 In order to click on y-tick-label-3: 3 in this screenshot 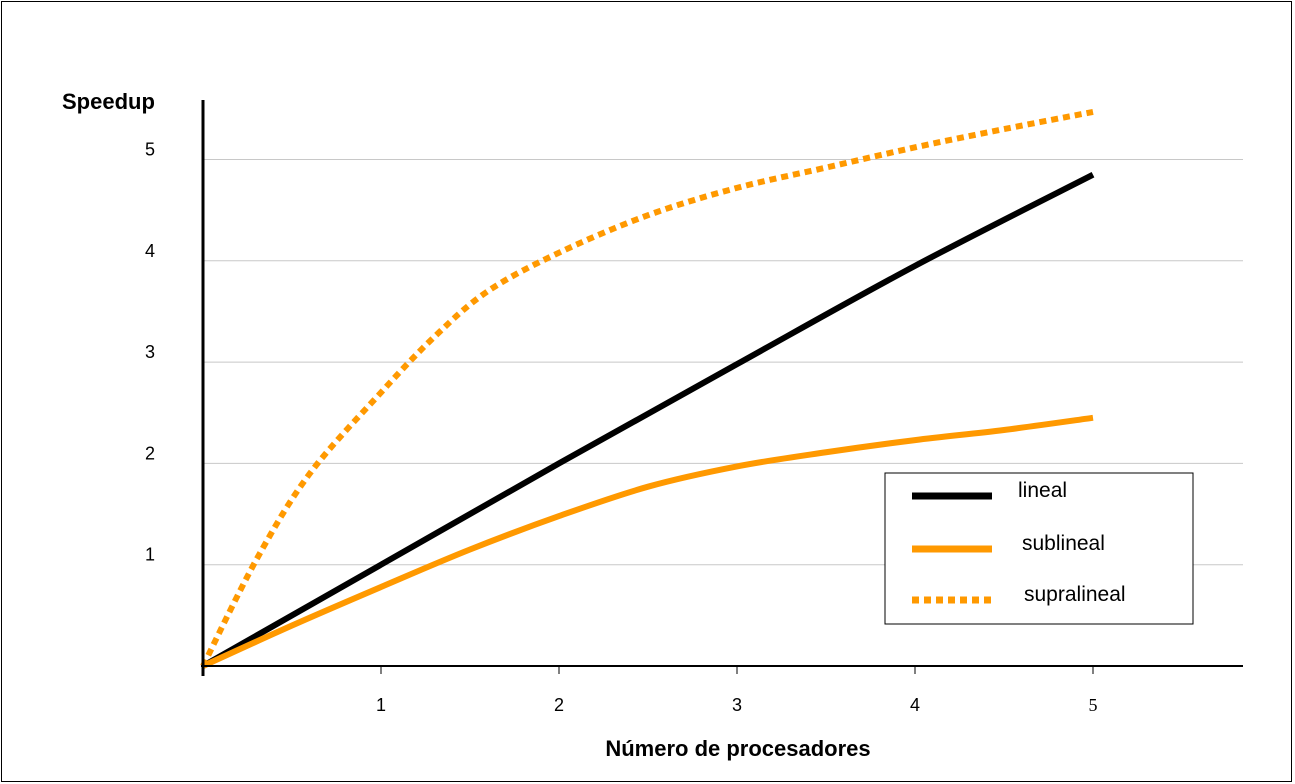, I will do `click(150, 352)`.